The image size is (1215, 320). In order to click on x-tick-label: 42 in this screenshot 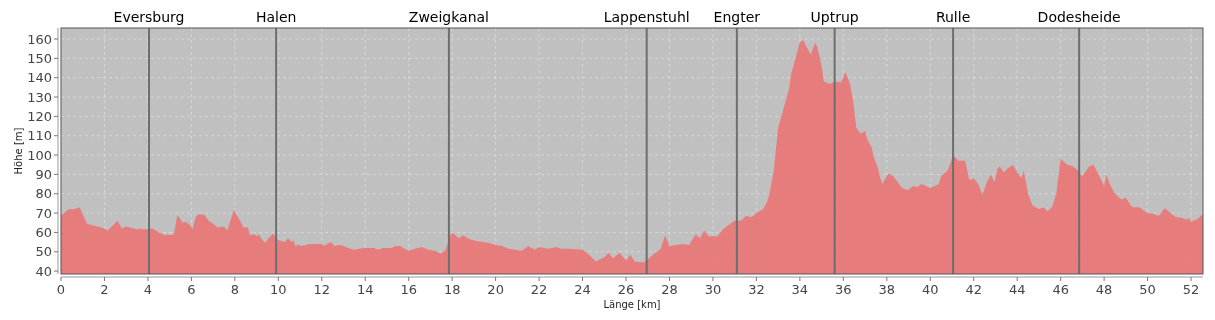, I will do `click(973, 289)`.